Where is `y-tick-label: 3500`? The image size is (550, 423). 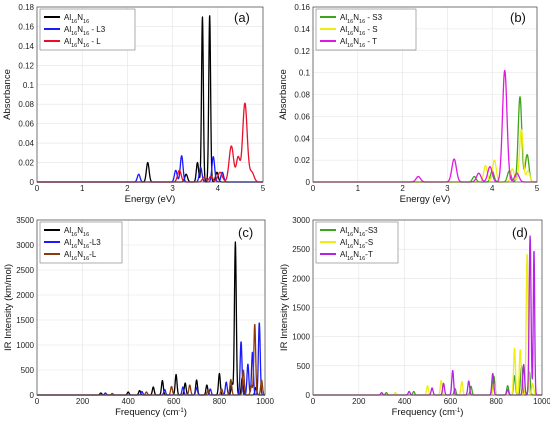 y-tick-label: 3500 is located at coordinates (25, 220).